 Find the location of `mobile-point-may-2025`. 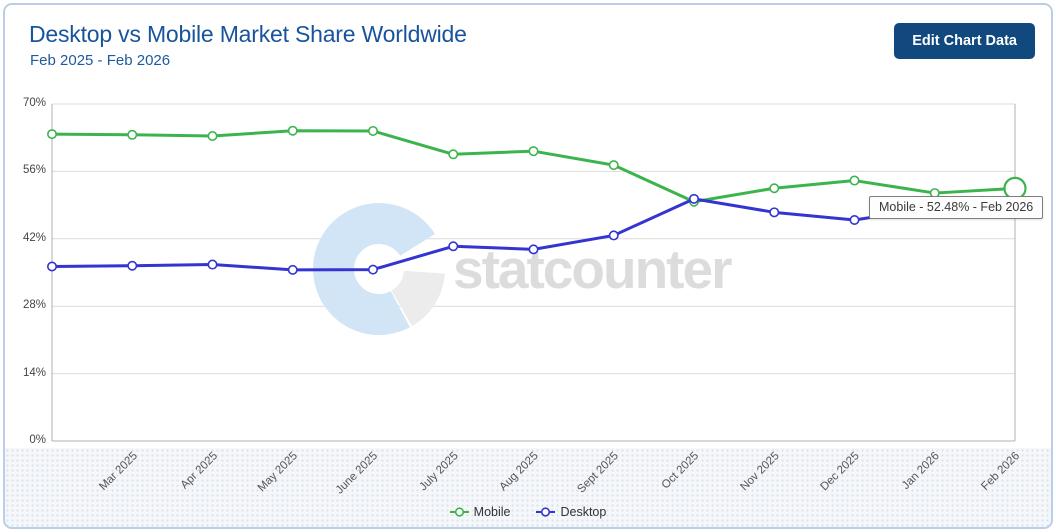

mobile-point-may-2025 is located at coordinates (292, 130).